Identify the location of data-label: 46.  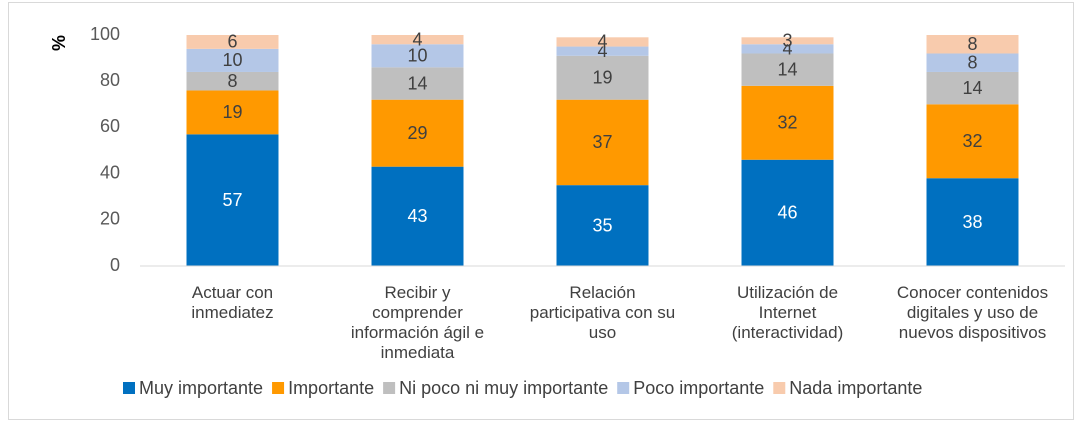
(787, 213).